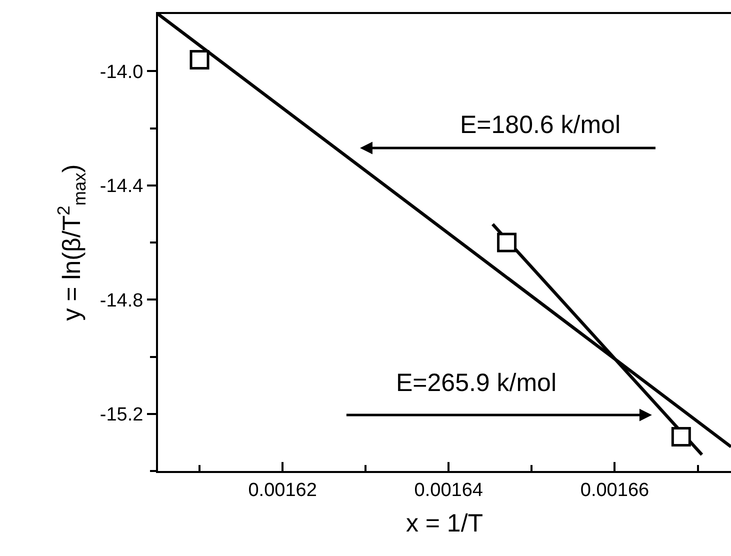  What do you see at coordinates (615, 490) in the screenshot?
I see `x-tick-label: 0.00166` at bounding box center [615, 490].